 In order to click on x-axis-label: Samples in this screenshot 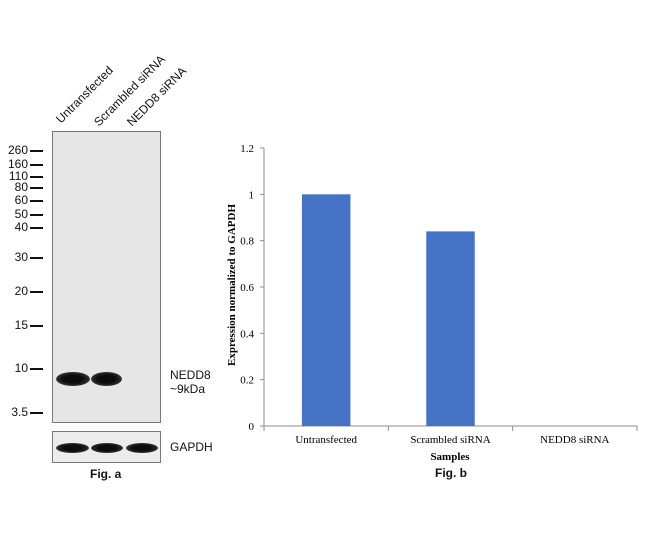, I will do `click(450, 457)`.